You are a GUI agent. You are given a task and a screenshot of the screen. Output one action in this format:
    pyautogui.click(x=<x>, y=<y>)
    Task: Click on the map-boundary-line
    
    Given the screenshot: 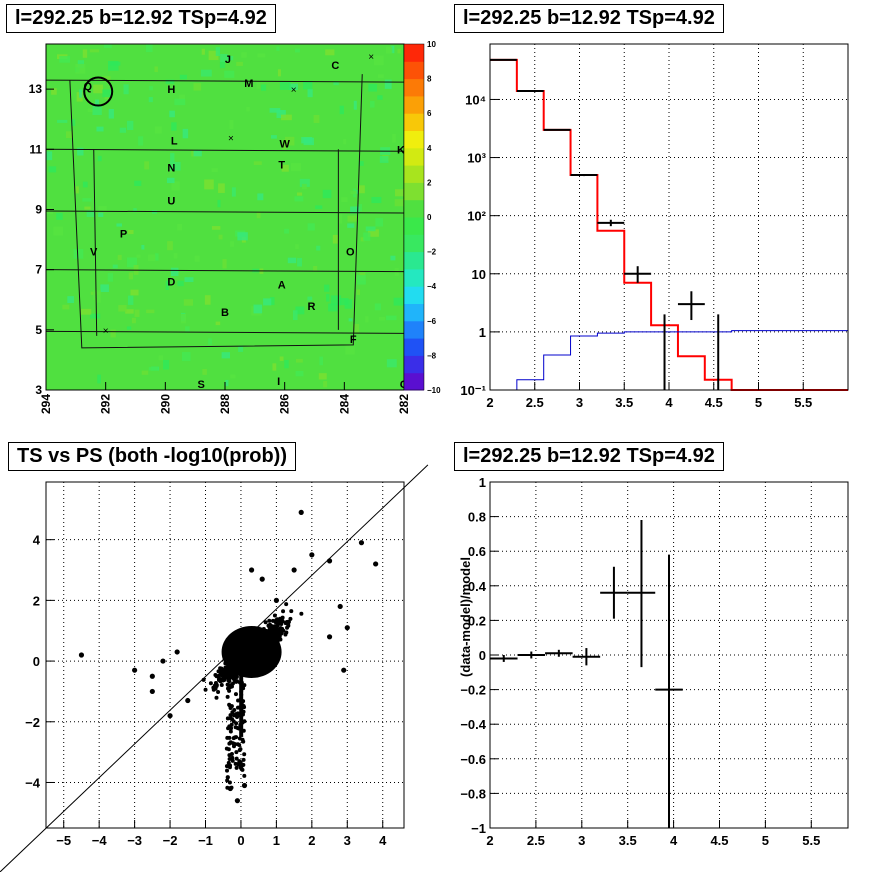 What is the action you would take?
    pyautogui.click(x=225, y=150)
    